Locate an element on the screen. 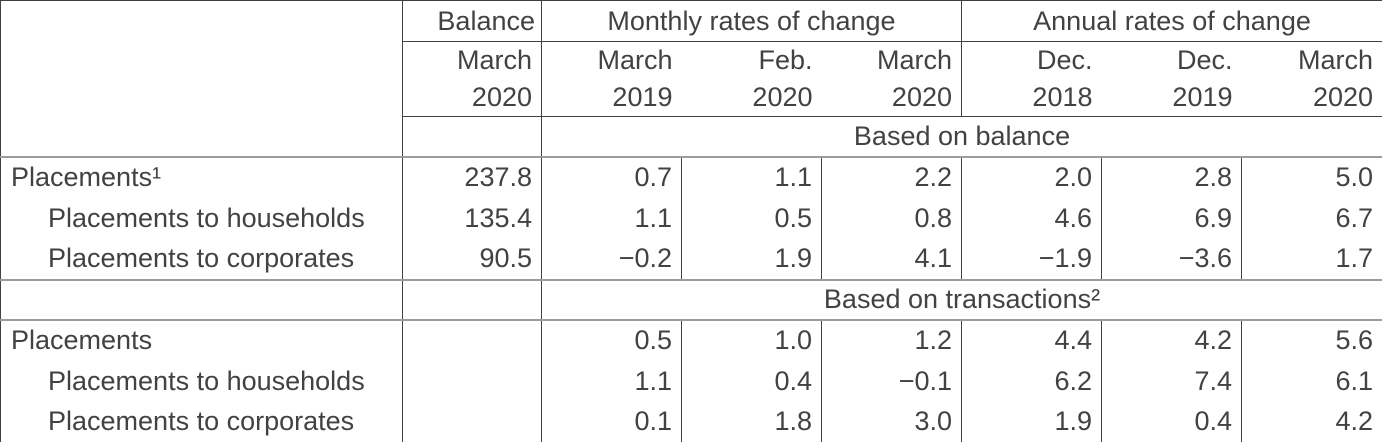 The image size is (1382, 442). rate-value: 2.8 is located at coordinates (1171, 177).